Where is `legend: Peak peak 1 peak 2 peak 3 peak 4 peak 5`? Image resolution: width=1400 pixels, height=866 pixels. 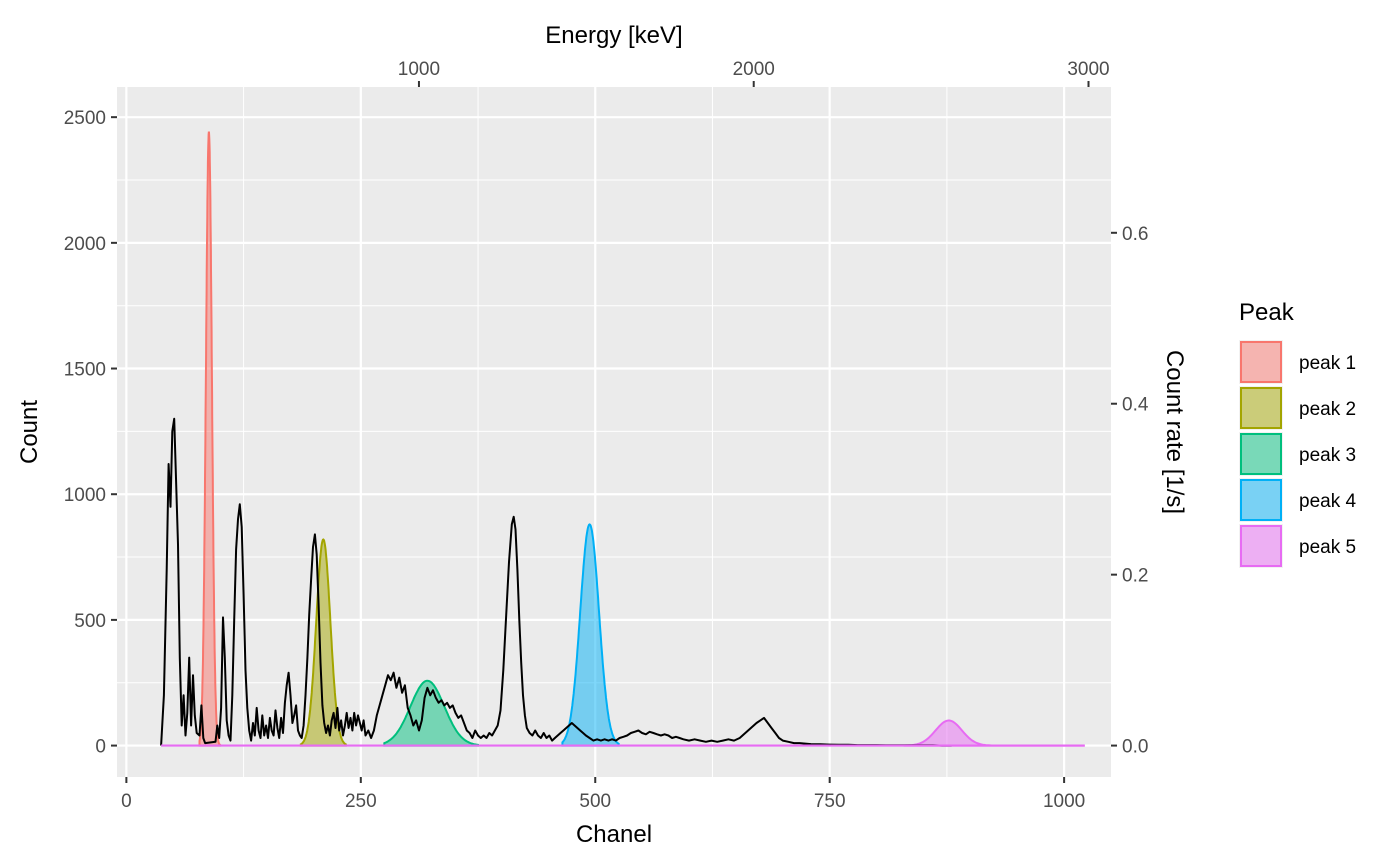
legend: Peak peak 1 peak 2 peak 3 peak 4 peak 5 is located at coordinates (1297, 433).